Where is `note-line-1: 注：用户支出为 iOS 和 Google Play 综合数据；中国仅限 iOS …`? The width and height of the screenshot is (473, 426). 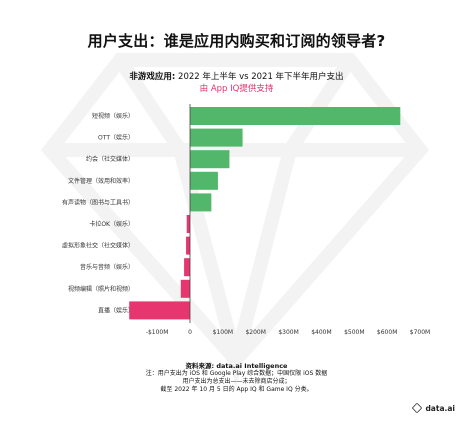
note-line-1: 注：用户支出为 iOS 和 Google Play 综合数据；中国仅限 iOS … is located at coordinates (236, 373).